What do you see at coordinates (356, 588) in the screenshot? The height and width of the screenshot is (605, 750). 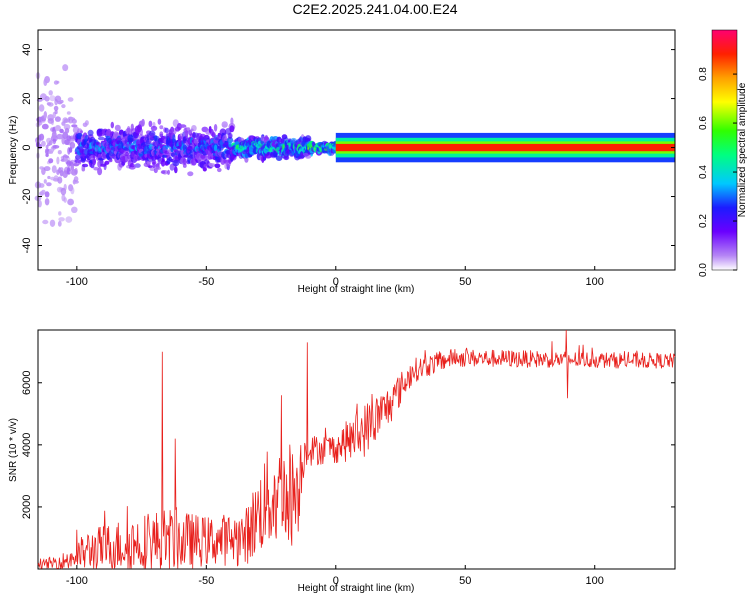 I see `snr-x-label: Height of straight line (km)` at bounding box center [356, 588].